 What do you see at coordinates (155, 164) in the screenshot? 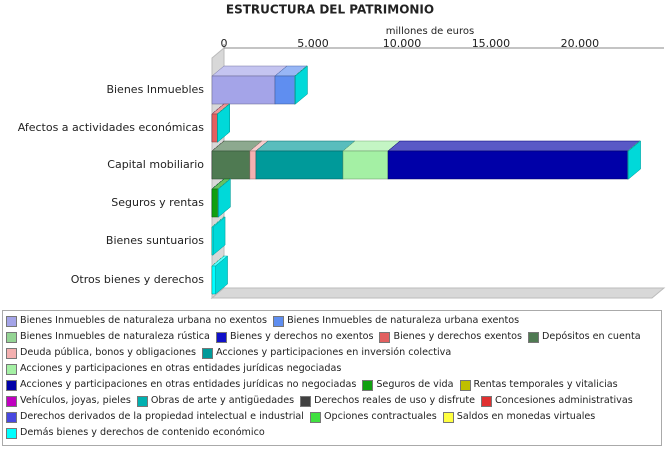
I see `category-label: Capital mobiliario` at bounding box center [155, 164].